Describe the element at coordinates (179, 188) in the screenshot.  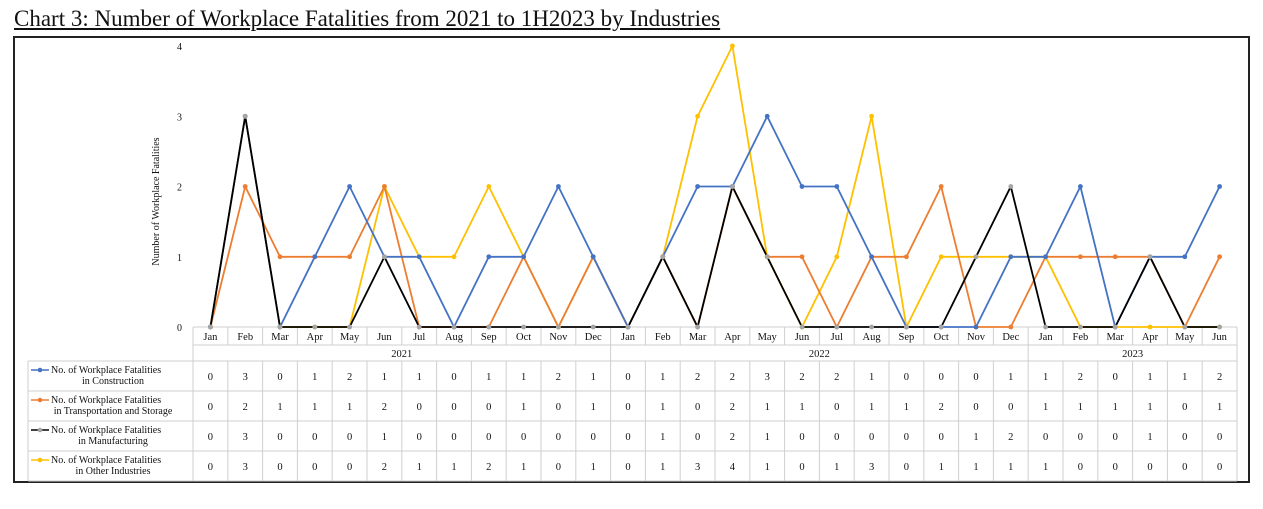
I see `y-tick-label: 2` at that location.